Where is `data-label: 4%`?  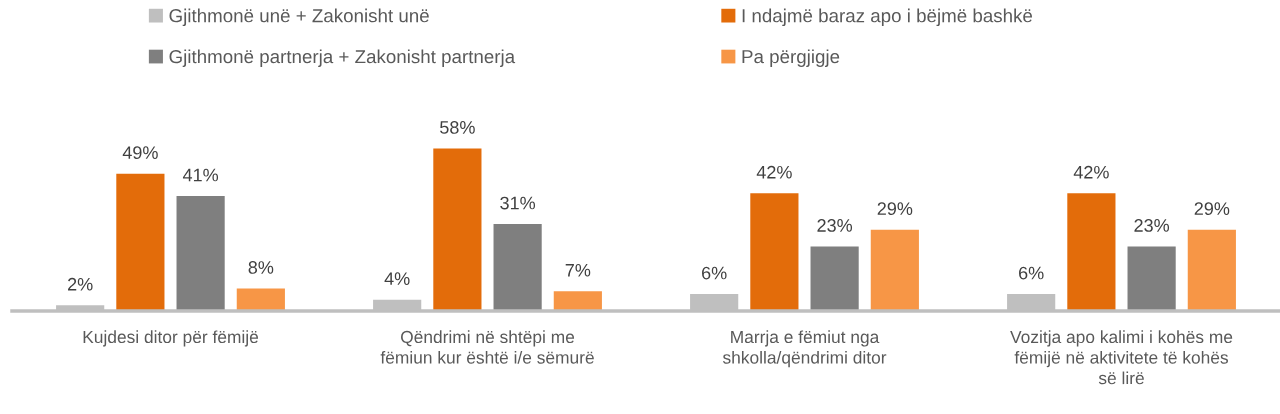 data-label: 4% is located at coordinates (397, 278).